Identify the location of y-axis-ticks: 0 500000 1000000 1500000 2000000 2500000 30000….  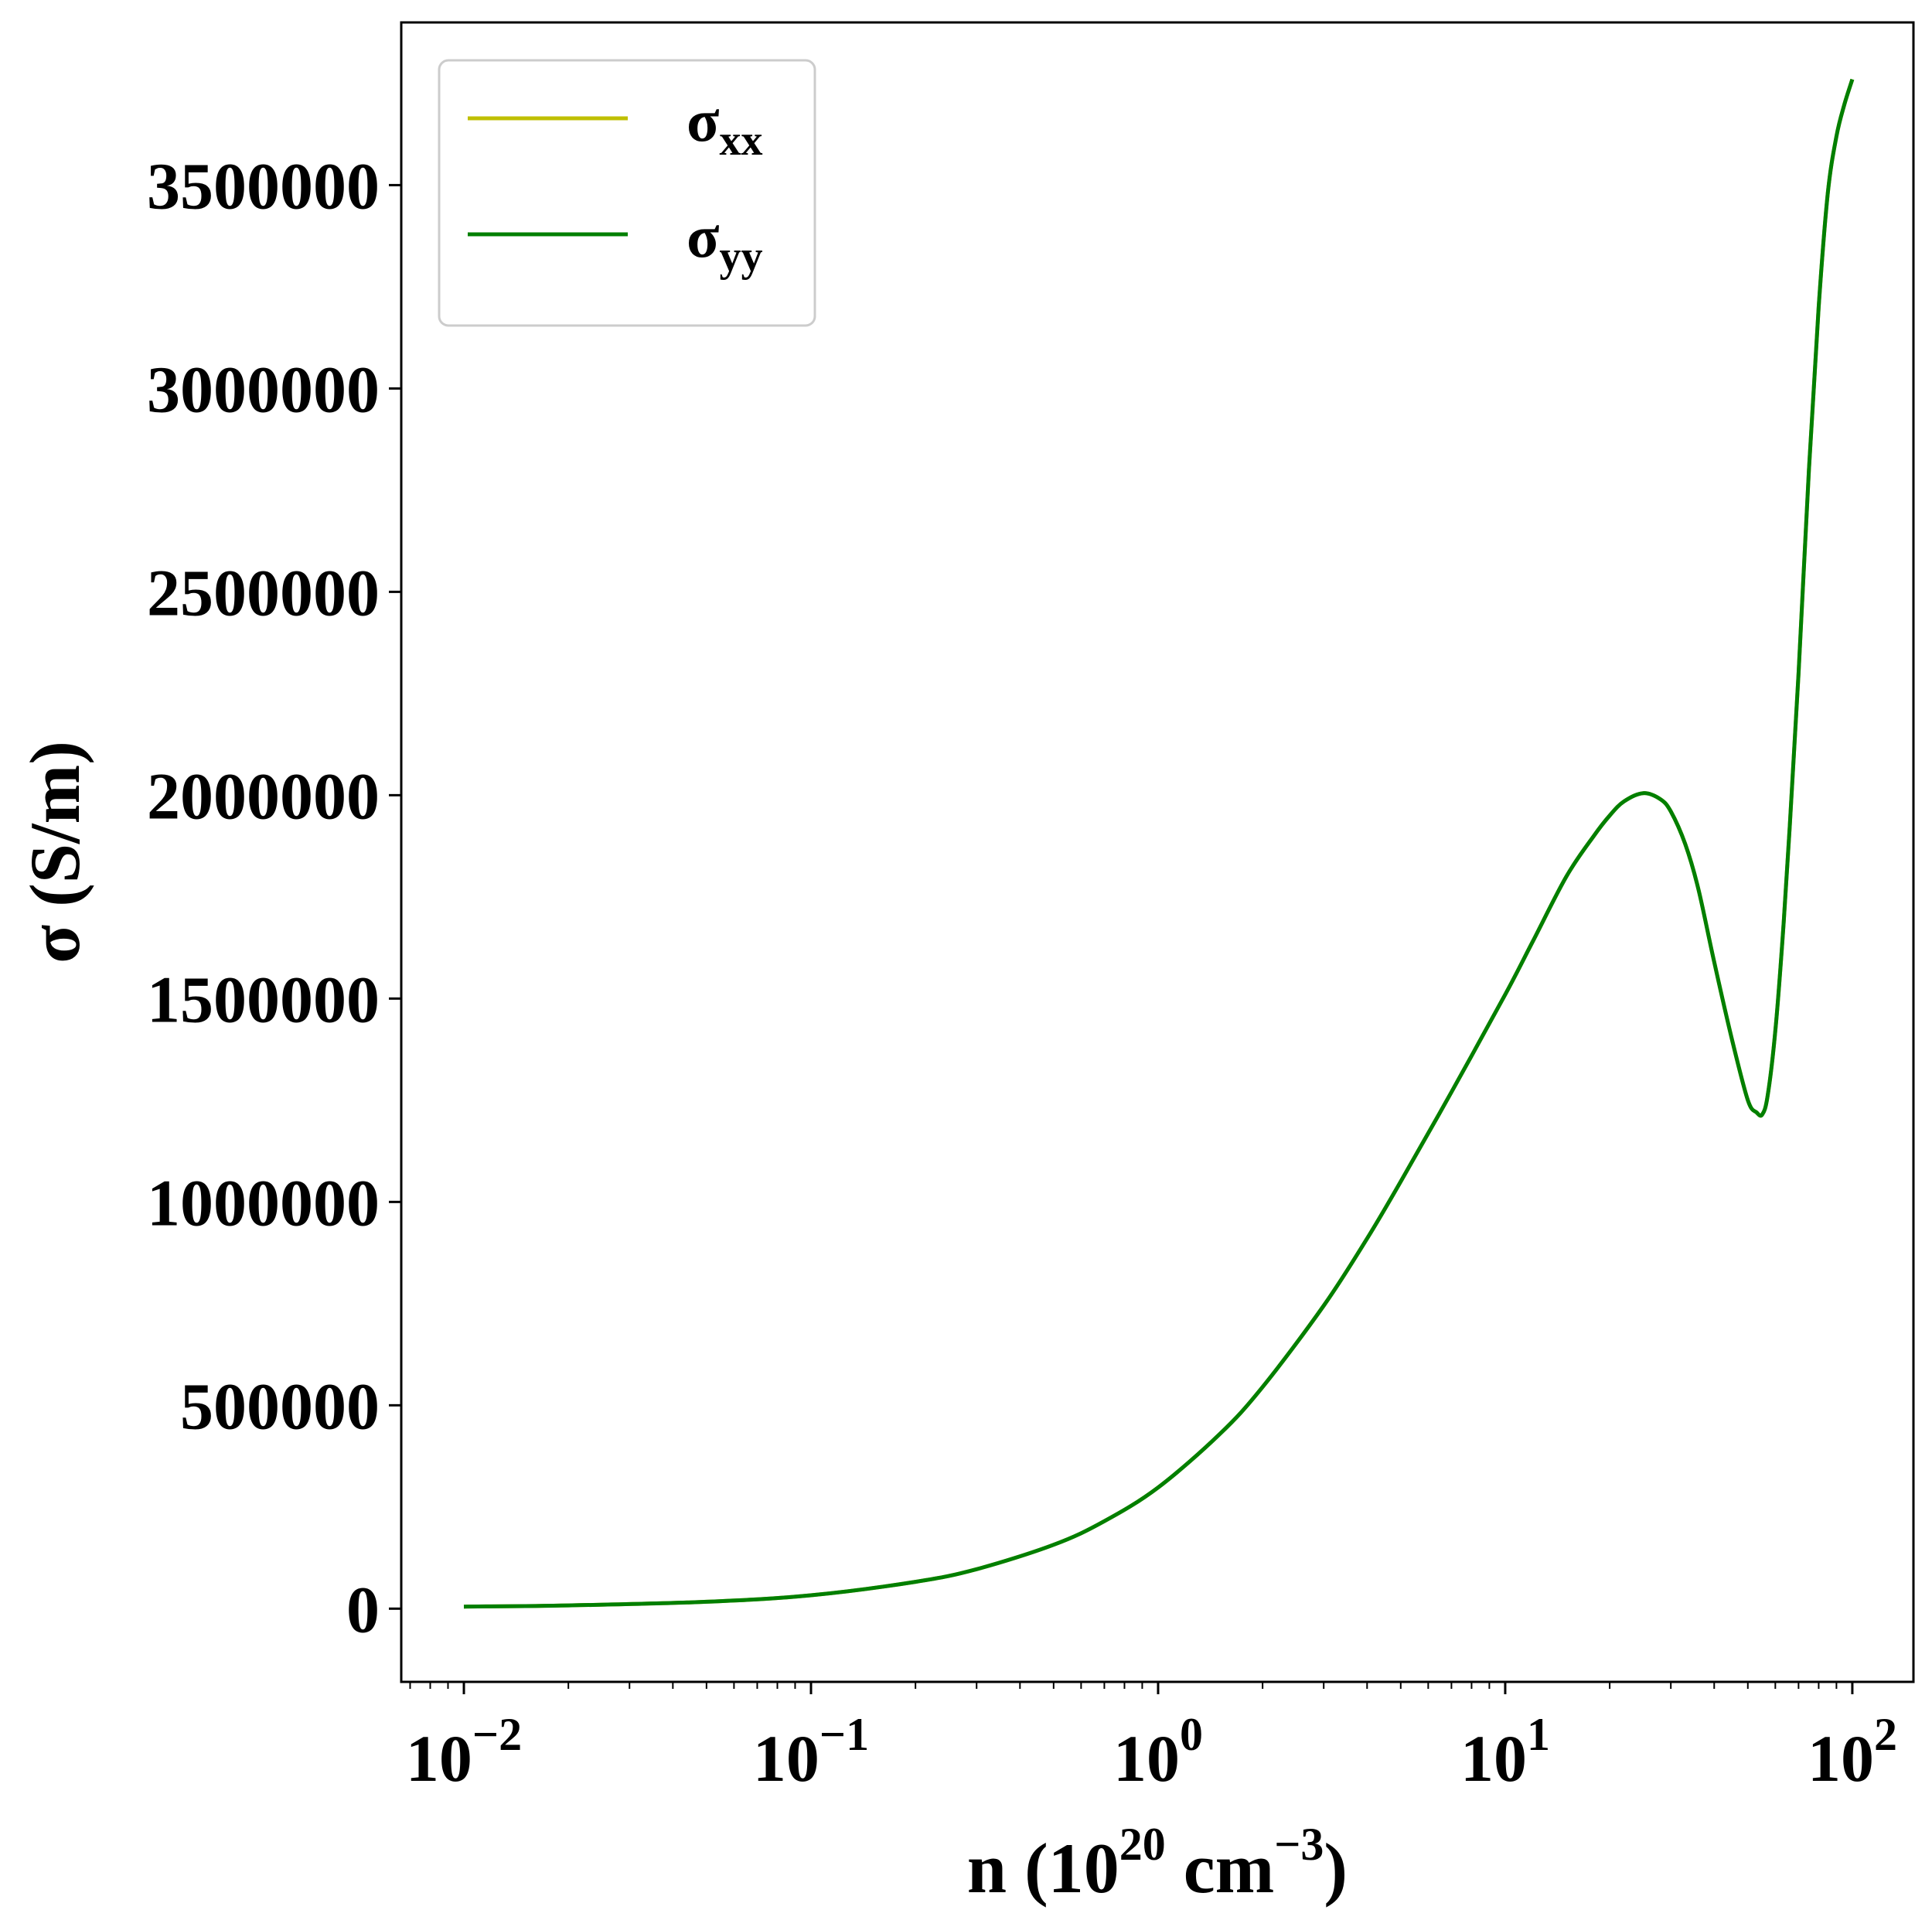
(274, 897).